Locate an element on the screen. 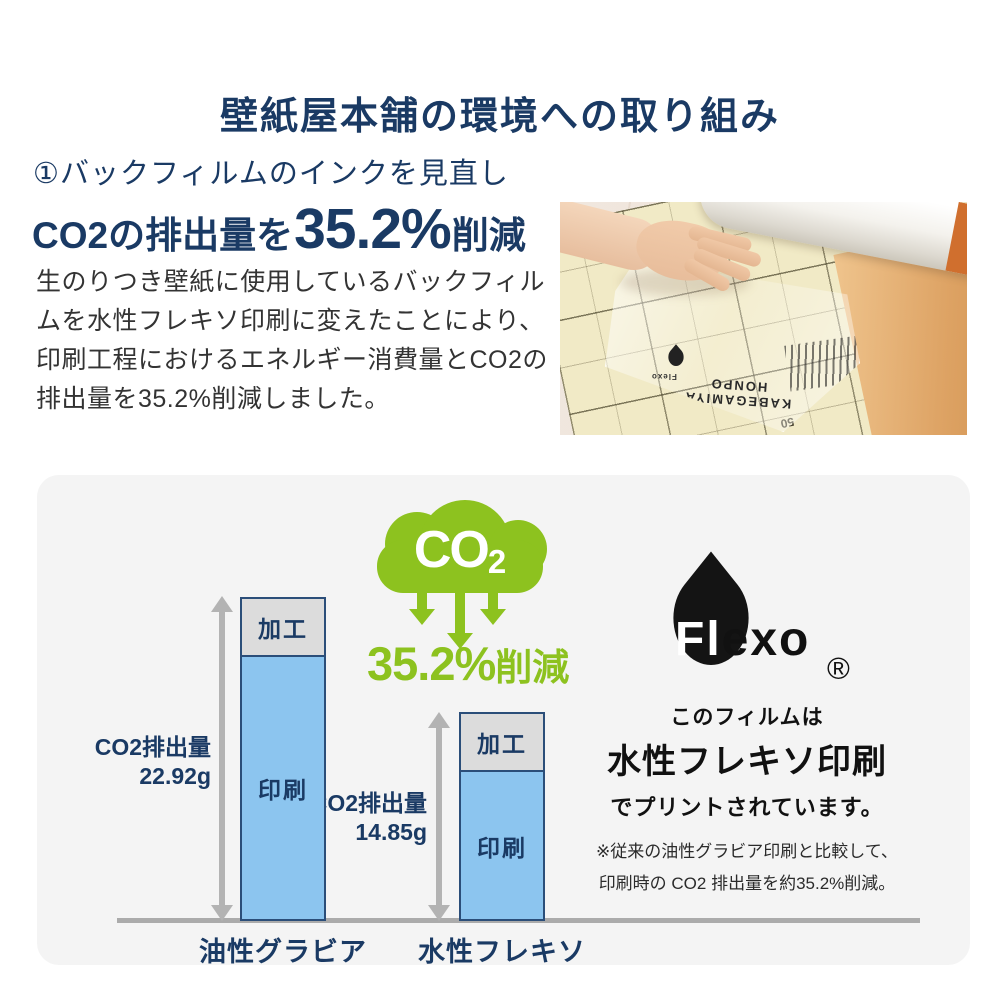 This screenshot has width=1000, height=1000. highlight-value: 35.2% is located at coordinates (373, 229).